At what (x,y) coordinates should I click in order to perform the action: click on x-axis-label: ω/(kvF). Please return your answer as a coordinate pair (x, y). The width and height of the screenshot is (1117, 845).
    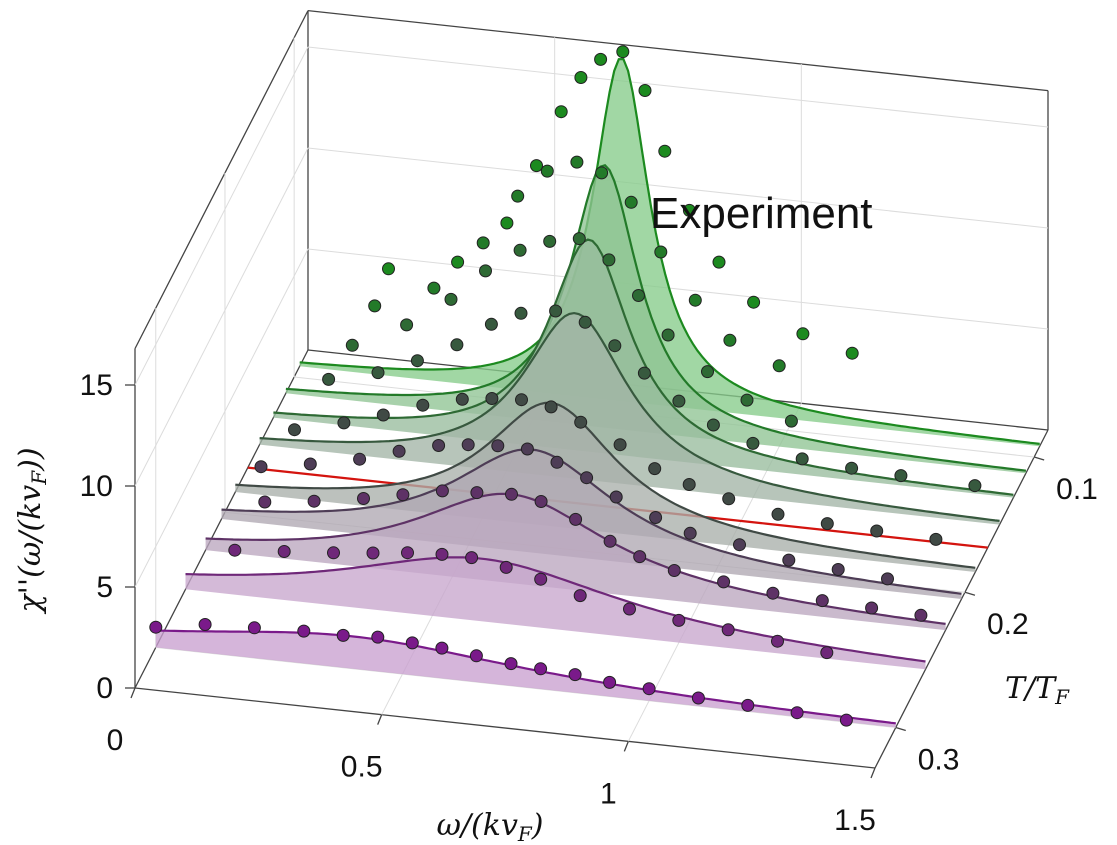
    Looking at the image, I should click on (489, 826).